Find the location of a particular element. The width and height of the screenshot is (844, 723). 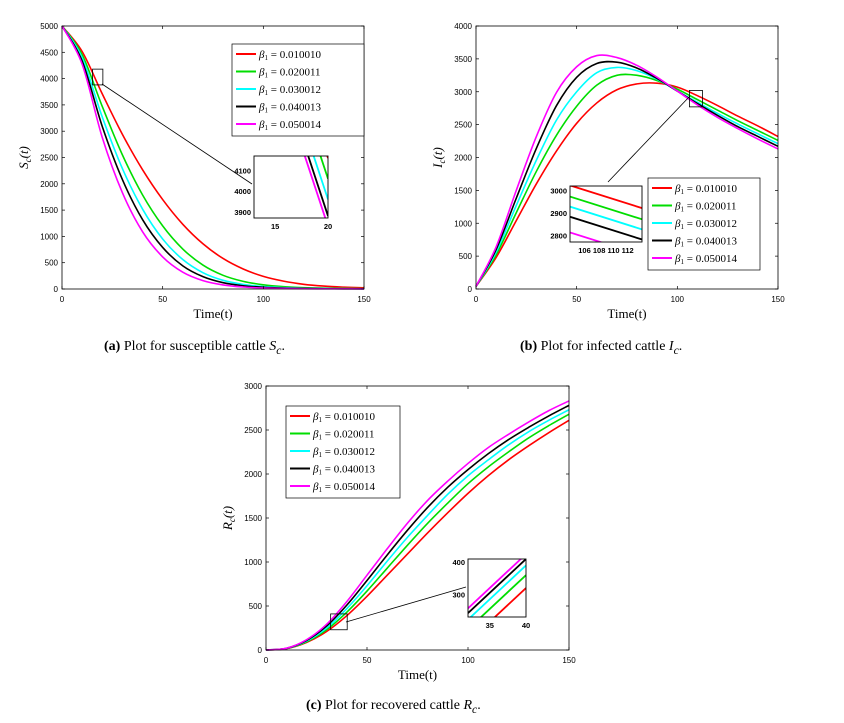

inset-y-tick-label: 4000 is located at coordinates (242, 191).